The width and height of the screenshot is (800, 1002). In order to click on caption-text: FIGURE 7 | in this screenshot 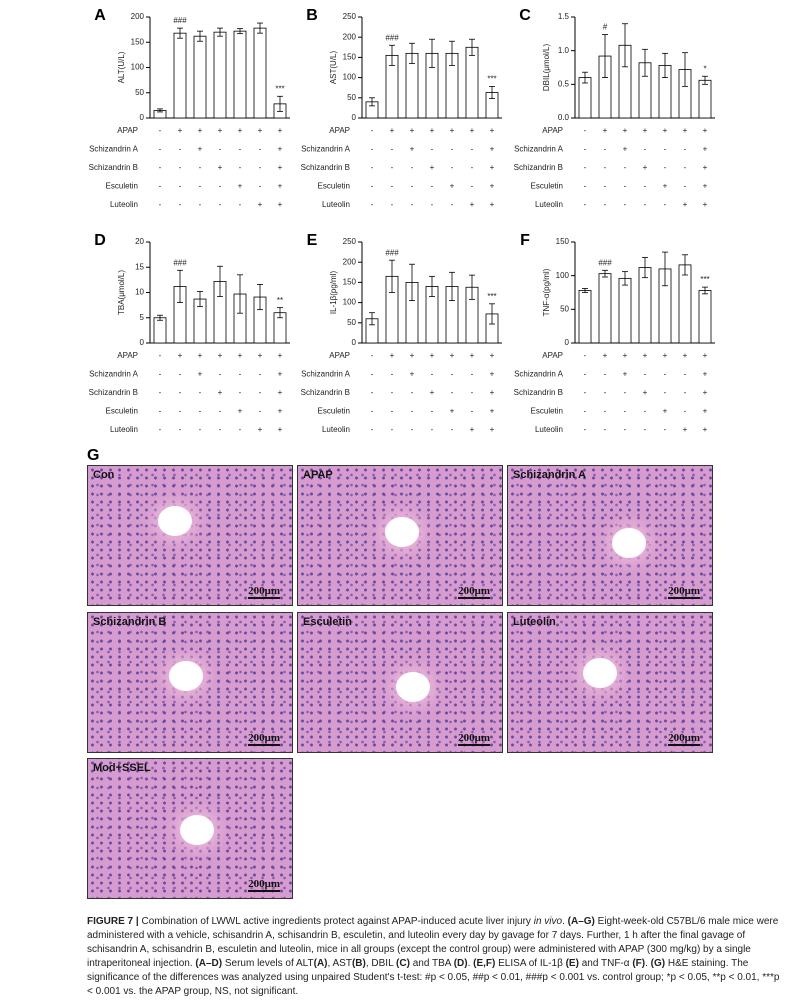, I will do `click(113, 921)`.